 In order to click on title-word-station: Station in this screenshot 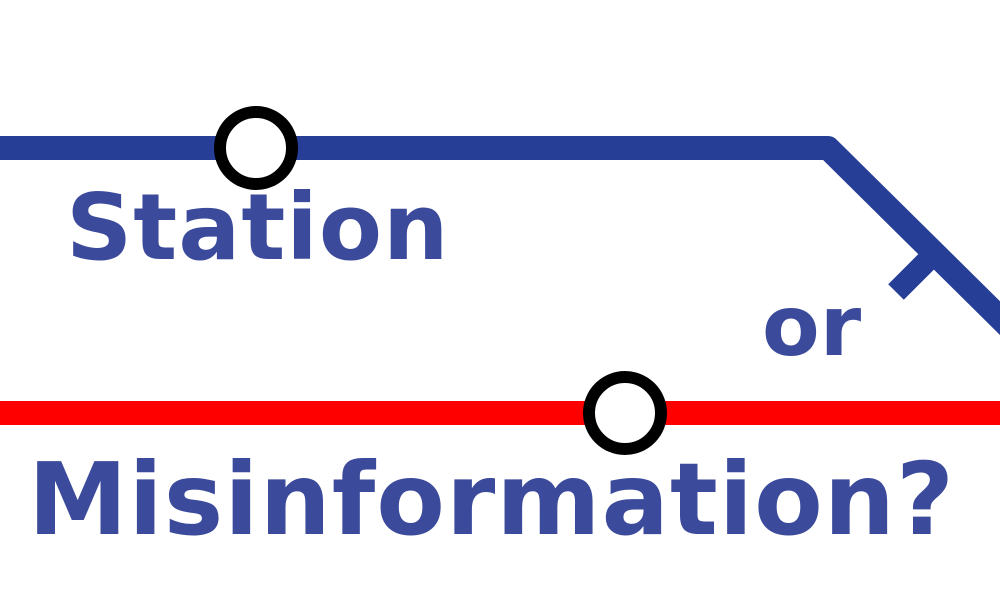, I will do `click(258, 227)`.